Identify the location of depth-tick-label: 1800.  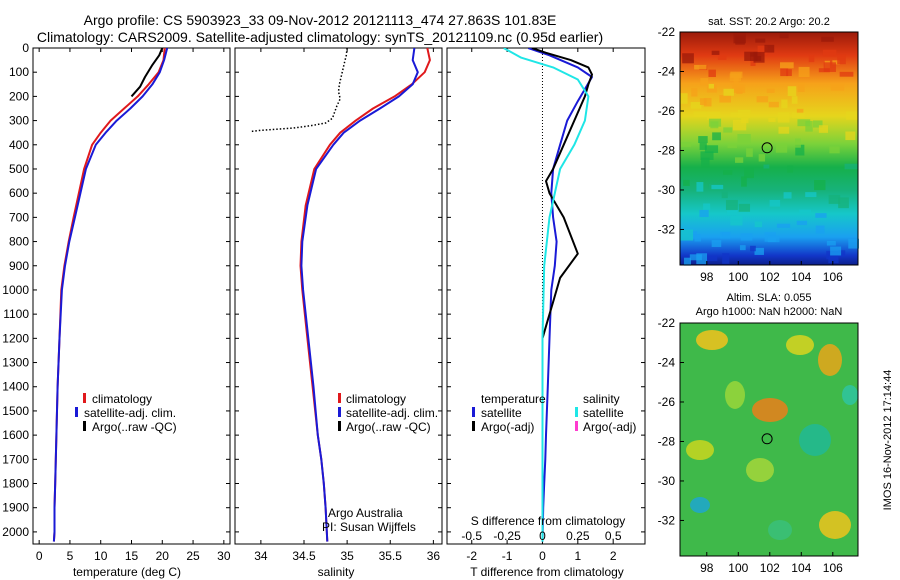
(15, 484).